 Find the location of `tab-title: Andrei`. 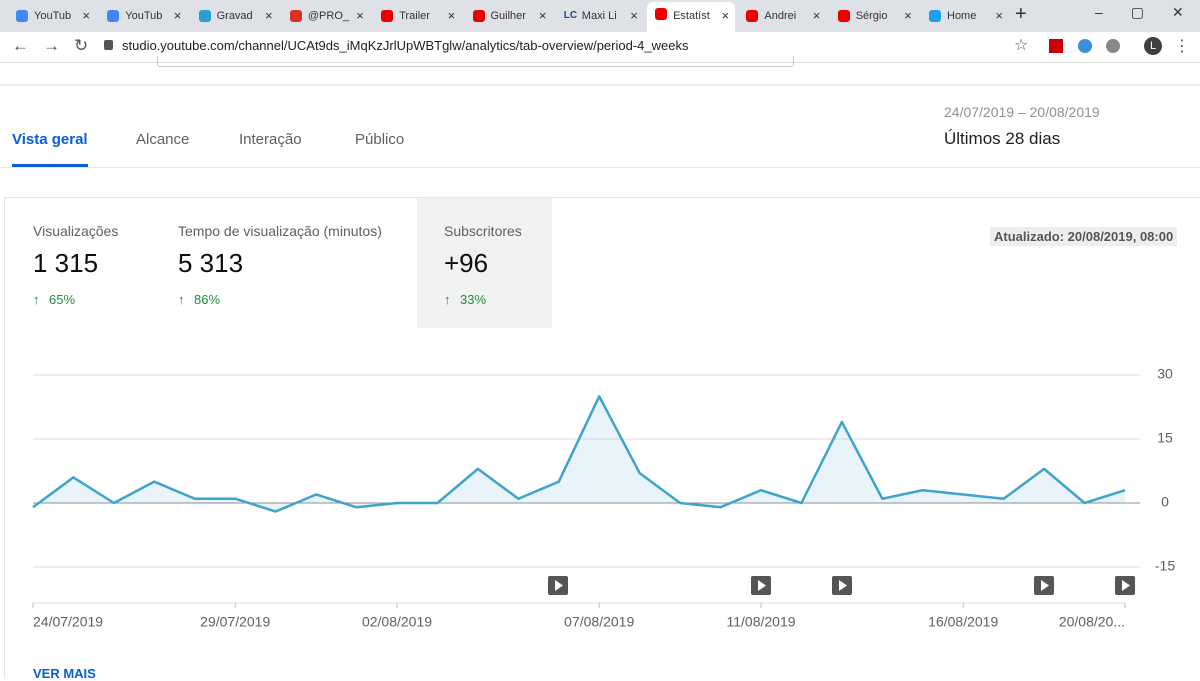

tab-title: Andrei is located at coordinates (780, 16).